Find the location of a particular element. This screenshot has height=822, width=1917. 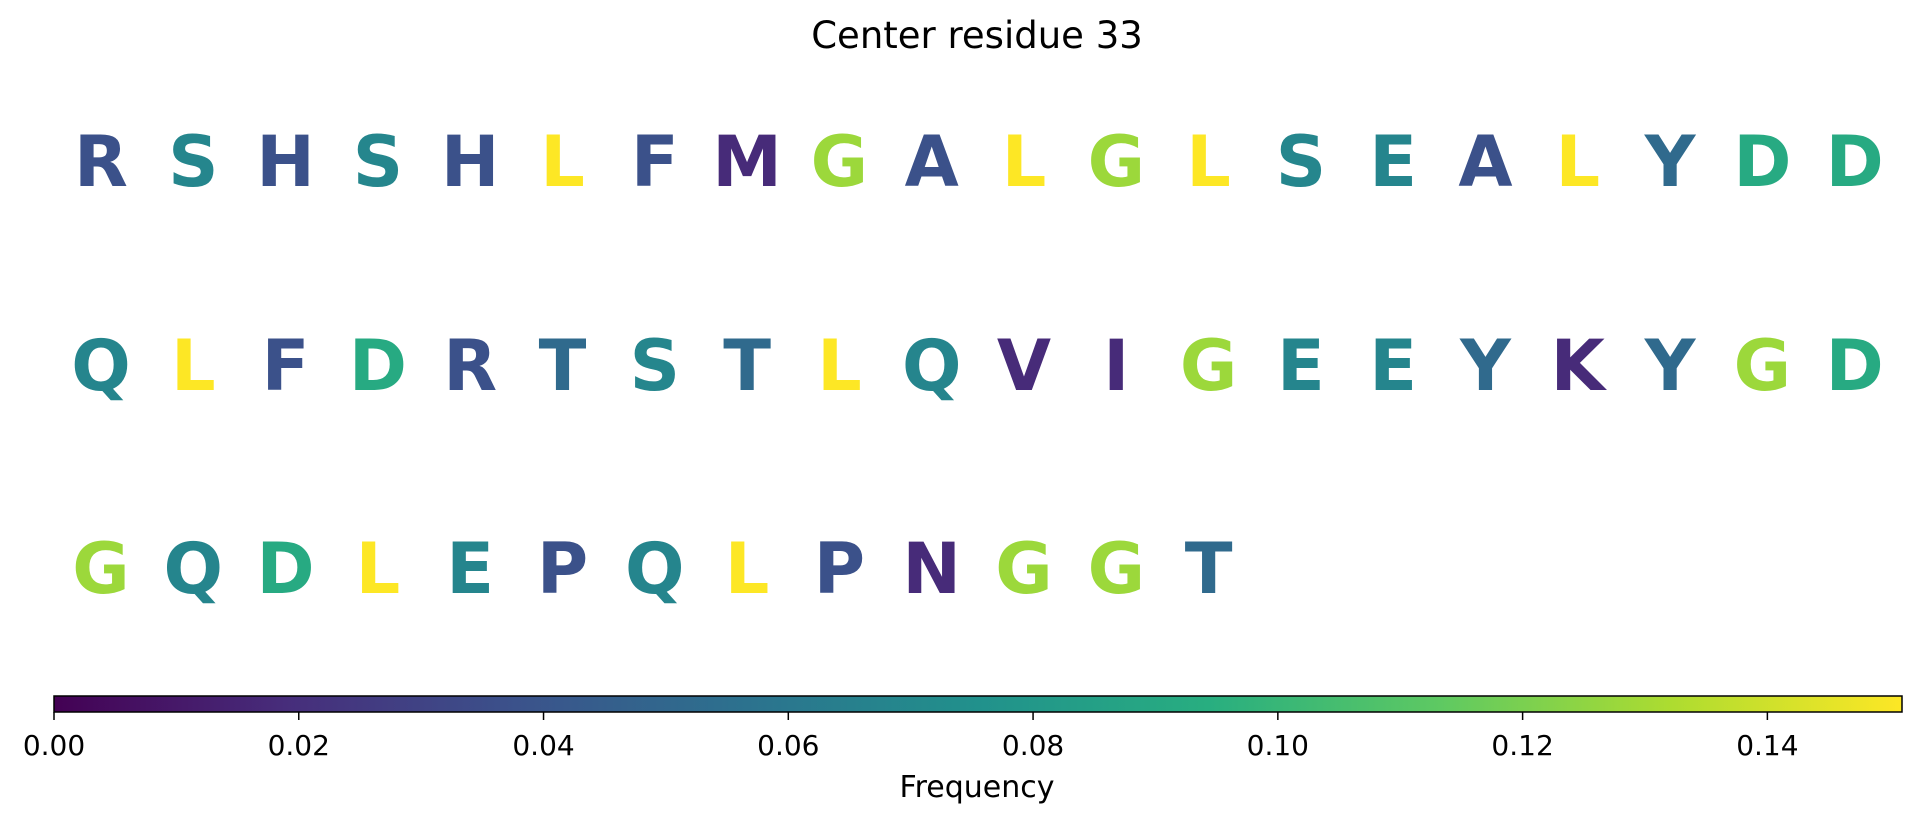

colorbar-ticks: 0.00 0.02 0.04 0.06 0.08 0.10 0.12 0.14 is located at coordinates (911, 737).